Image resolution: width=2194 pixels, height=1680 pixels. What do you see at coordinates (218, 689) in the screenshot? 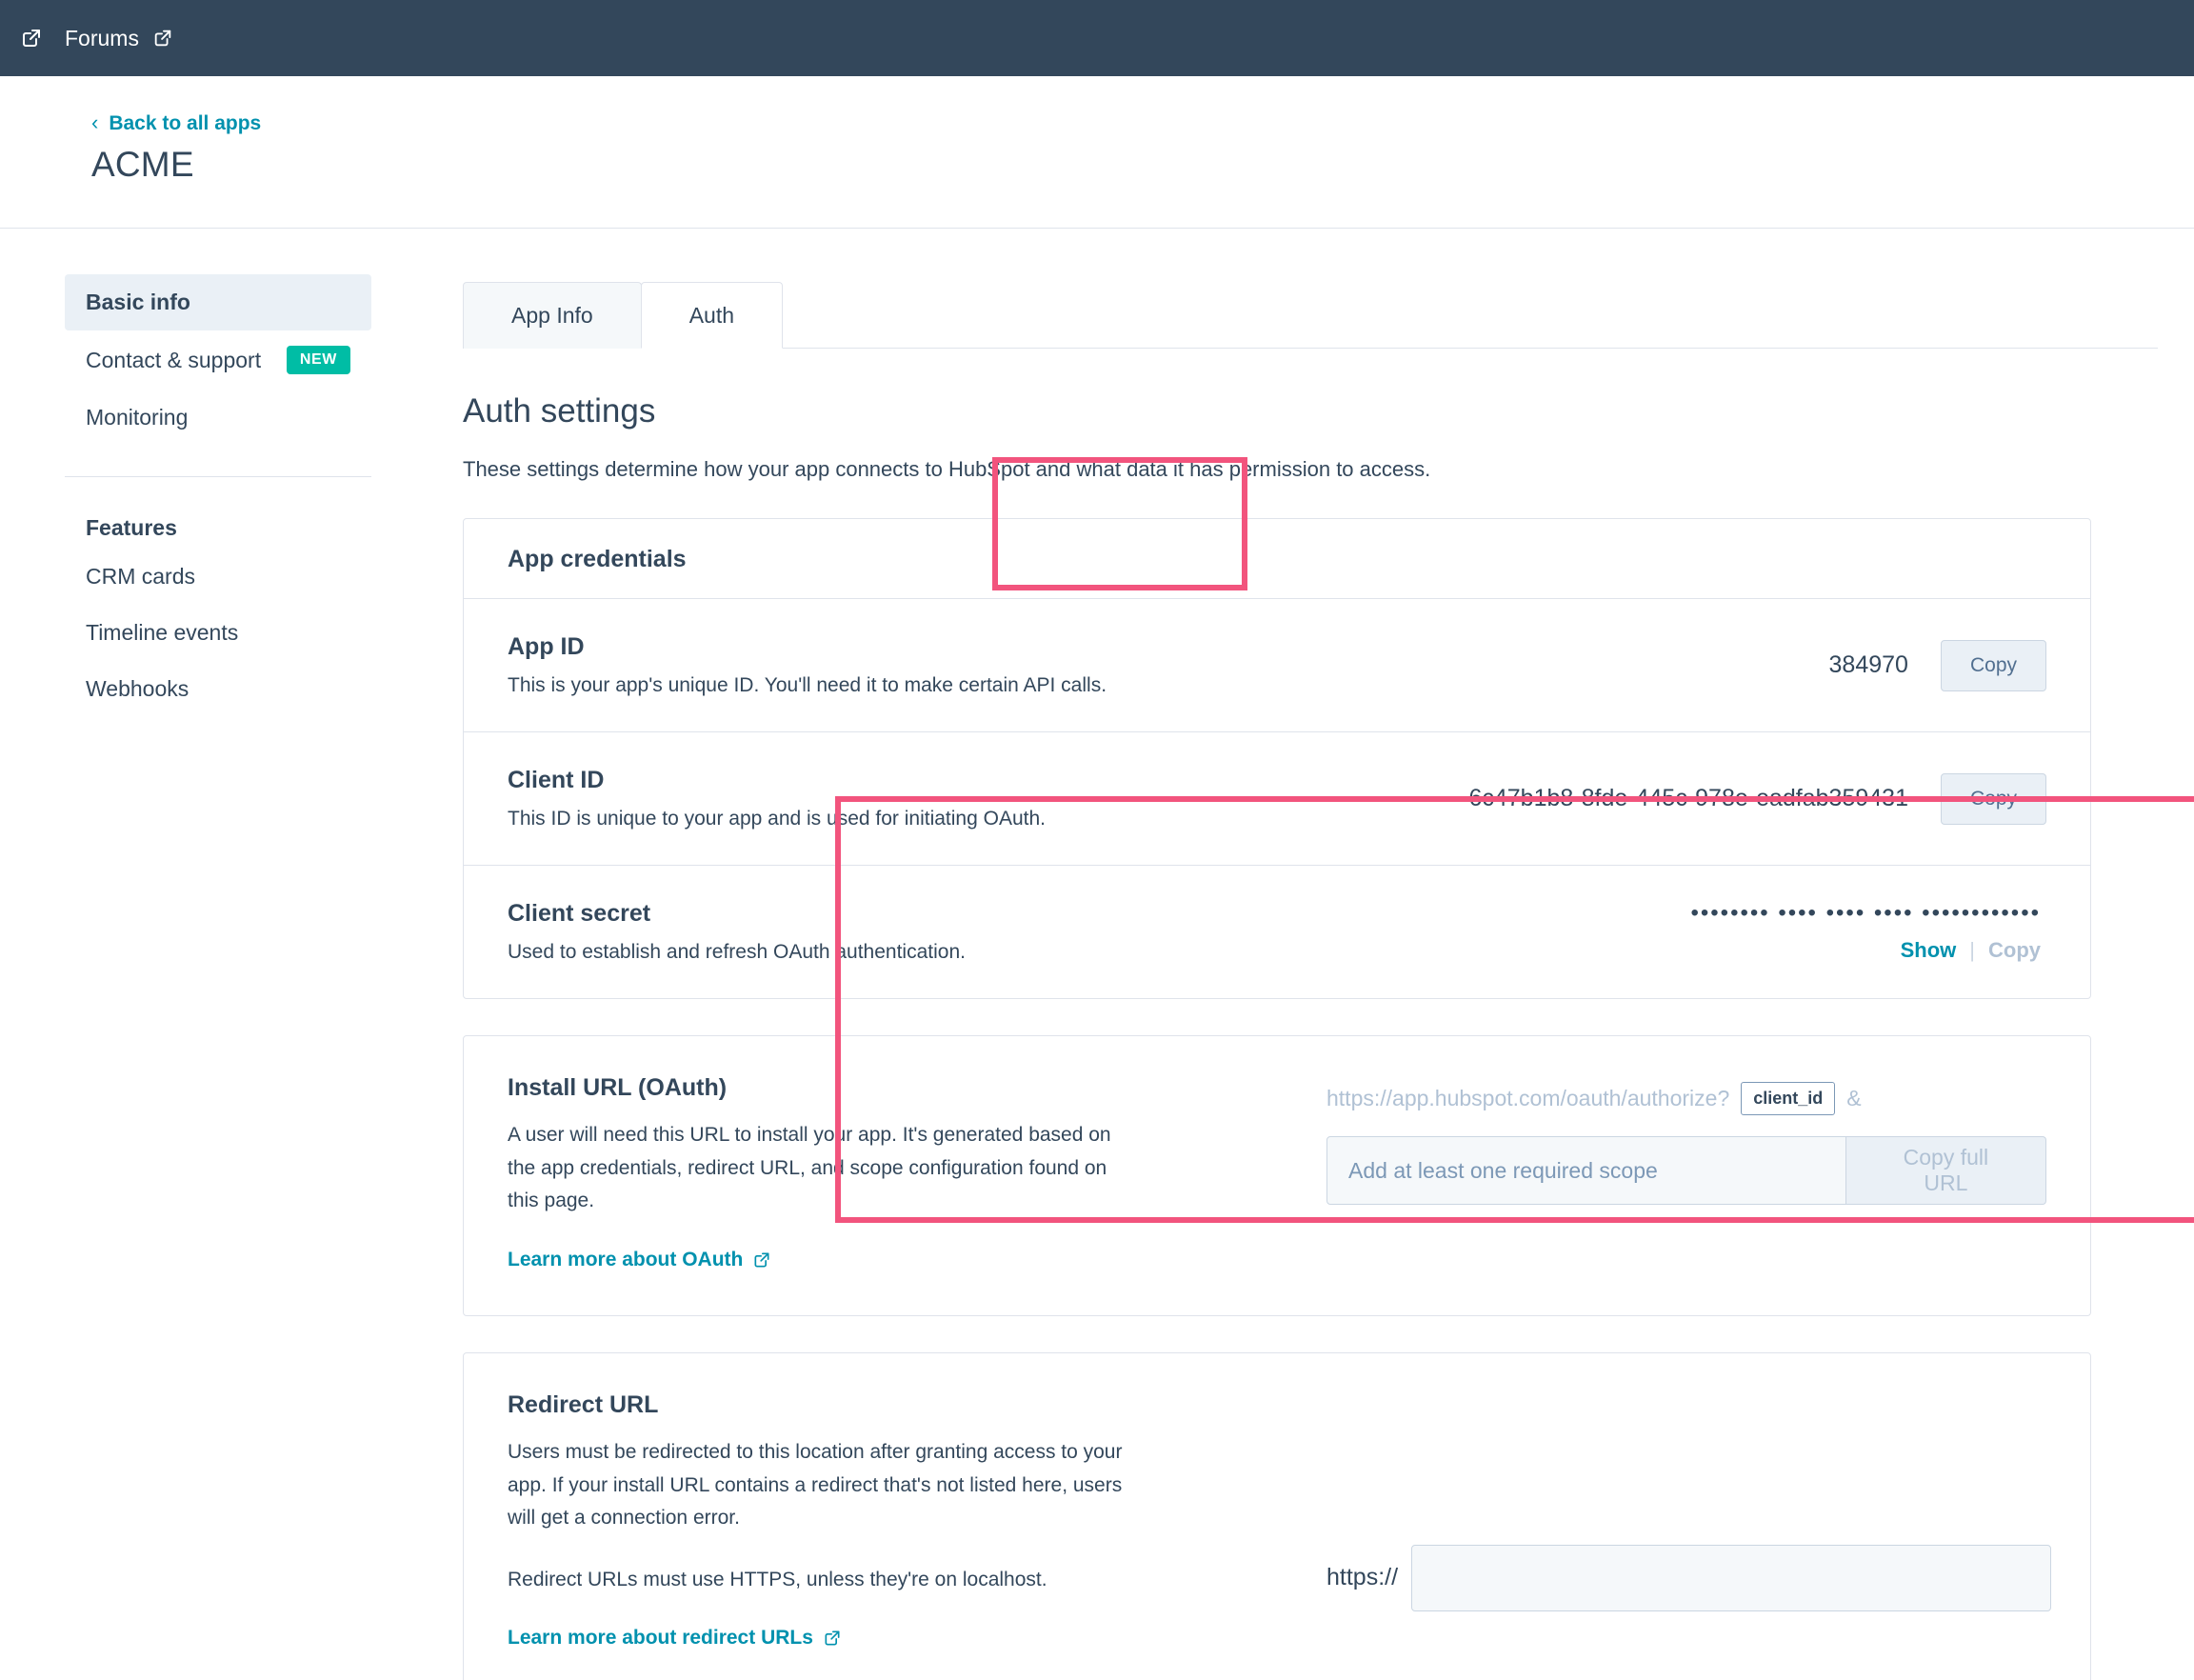
I see `sidebar-item-webhooks: Webhooks` at bounding box center [218, 689].